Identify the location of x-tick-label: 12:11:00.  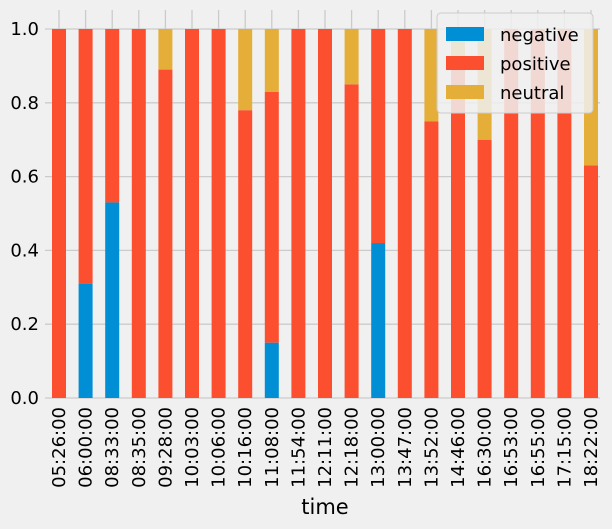
(325, 447).